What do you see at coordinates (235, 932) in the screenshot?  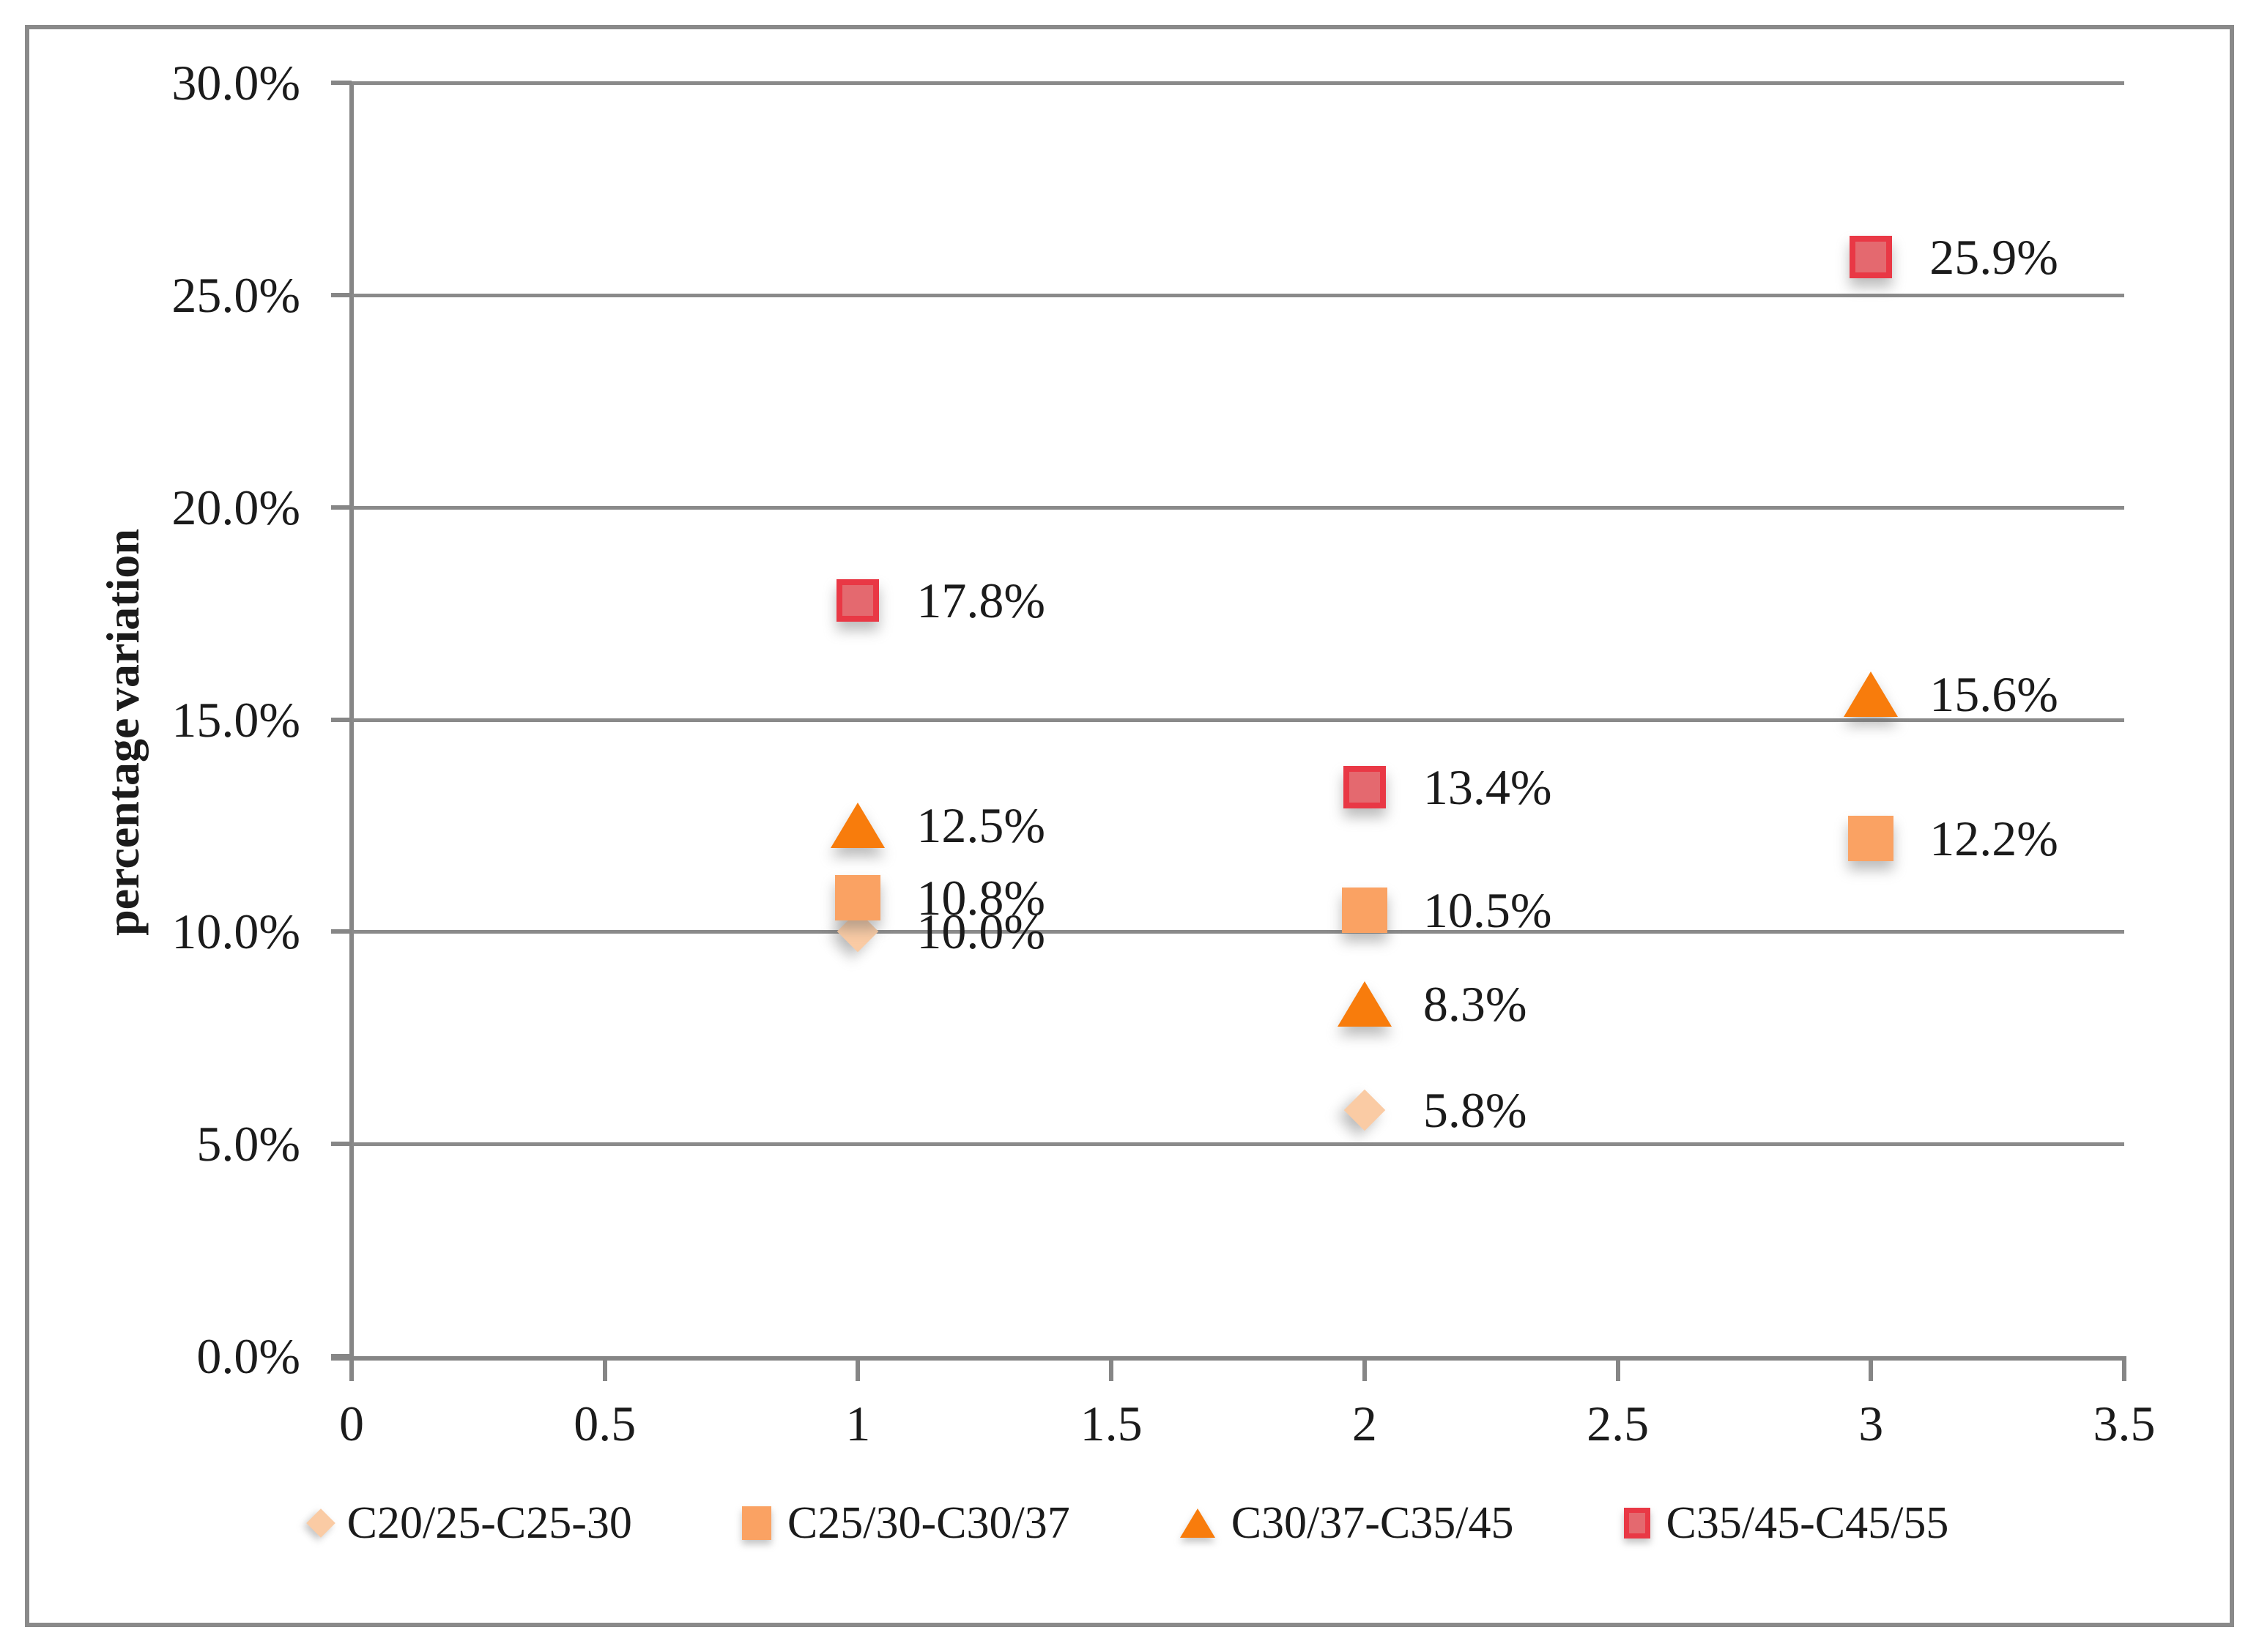 I see `y-tick-label: 10.0%` at bounding box center [235, 932].